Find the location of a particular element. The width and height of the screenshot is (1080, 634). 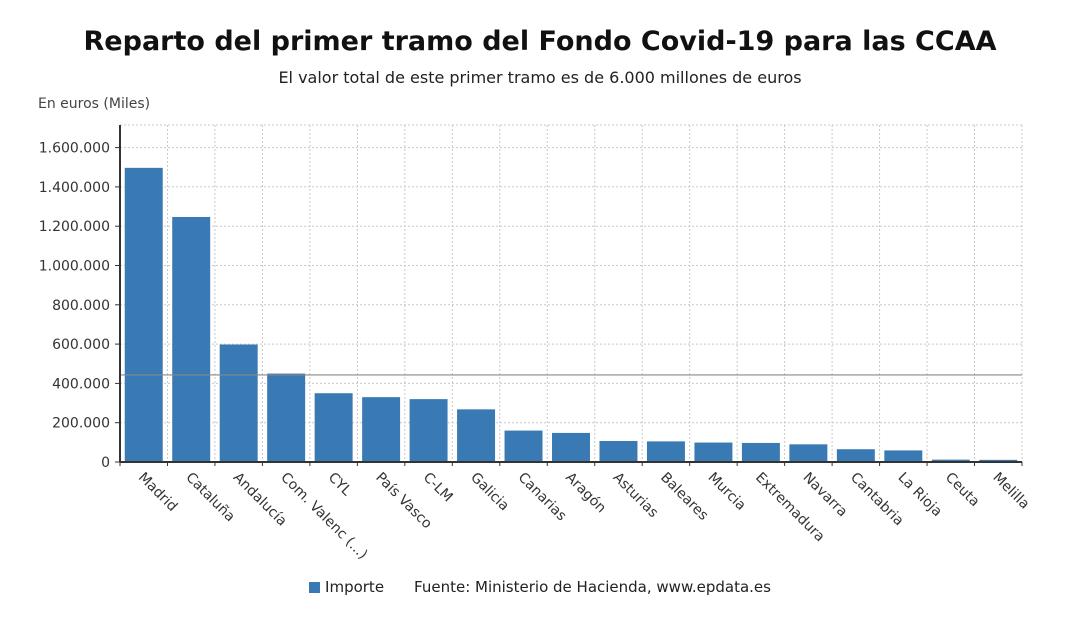

x-tick-label: Murcia is located at coordinates (727, 492).